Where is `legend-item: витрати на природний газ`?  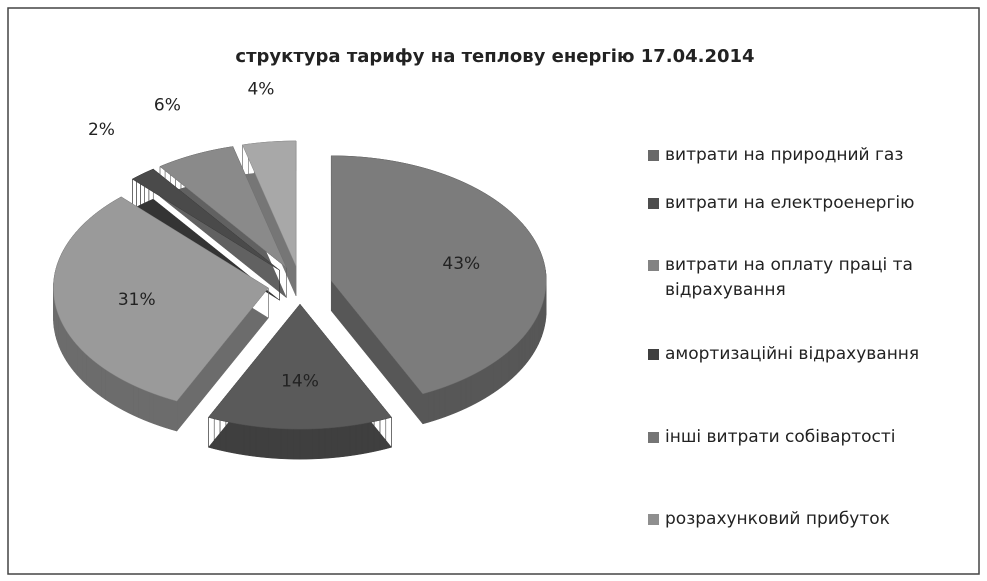 legend-item: витрати на природний газ is located at coordinates (813, 155).